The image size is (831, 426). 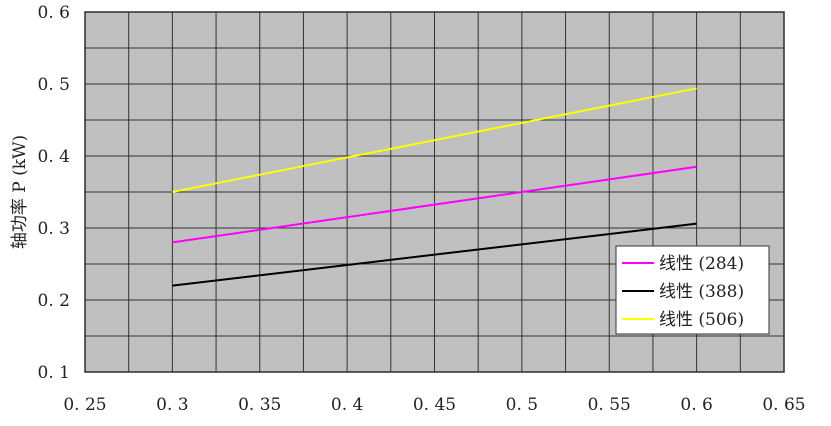 What do you see at coordinates (54, 85) in the screenshot?
I see `y-tick-label: 0. 5` at bounding box center [54, 85].